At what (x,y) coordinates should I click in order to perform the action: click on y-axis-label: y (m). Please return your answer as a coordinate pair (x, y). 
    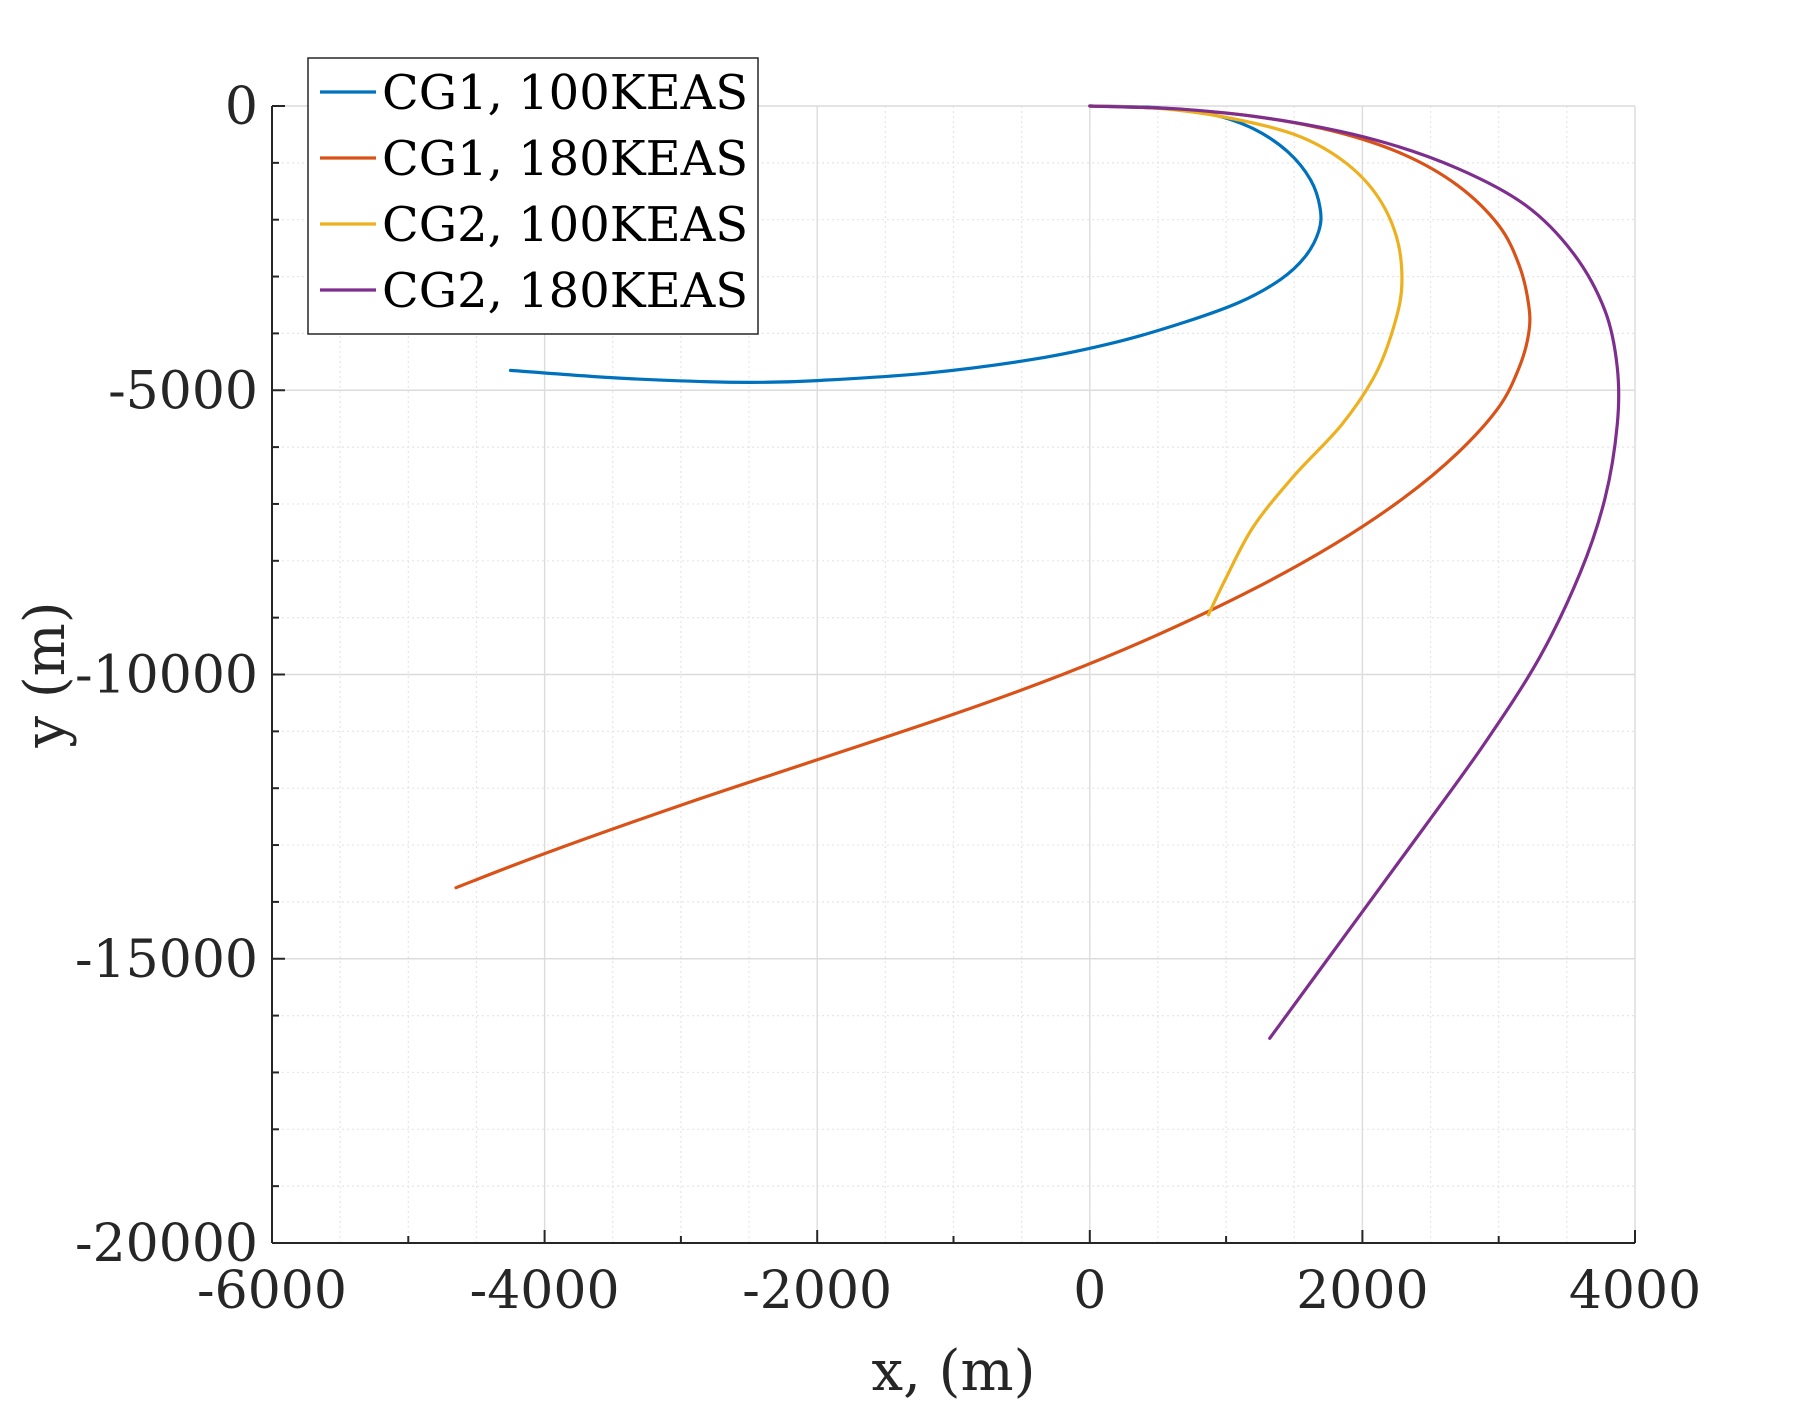
    Looking at the image, I should click on (45, 674).